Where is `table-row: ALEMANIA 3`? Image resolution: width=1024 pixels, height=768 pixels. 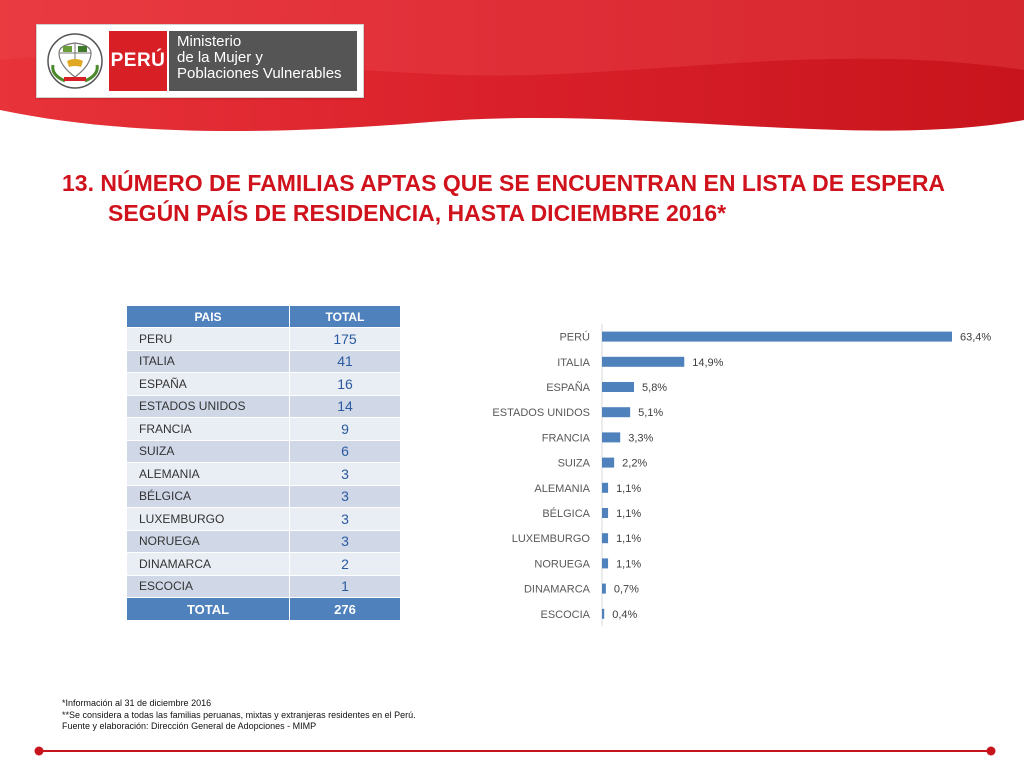
table-row: ALEMANIA 3 is located at coordinates (263, 474).